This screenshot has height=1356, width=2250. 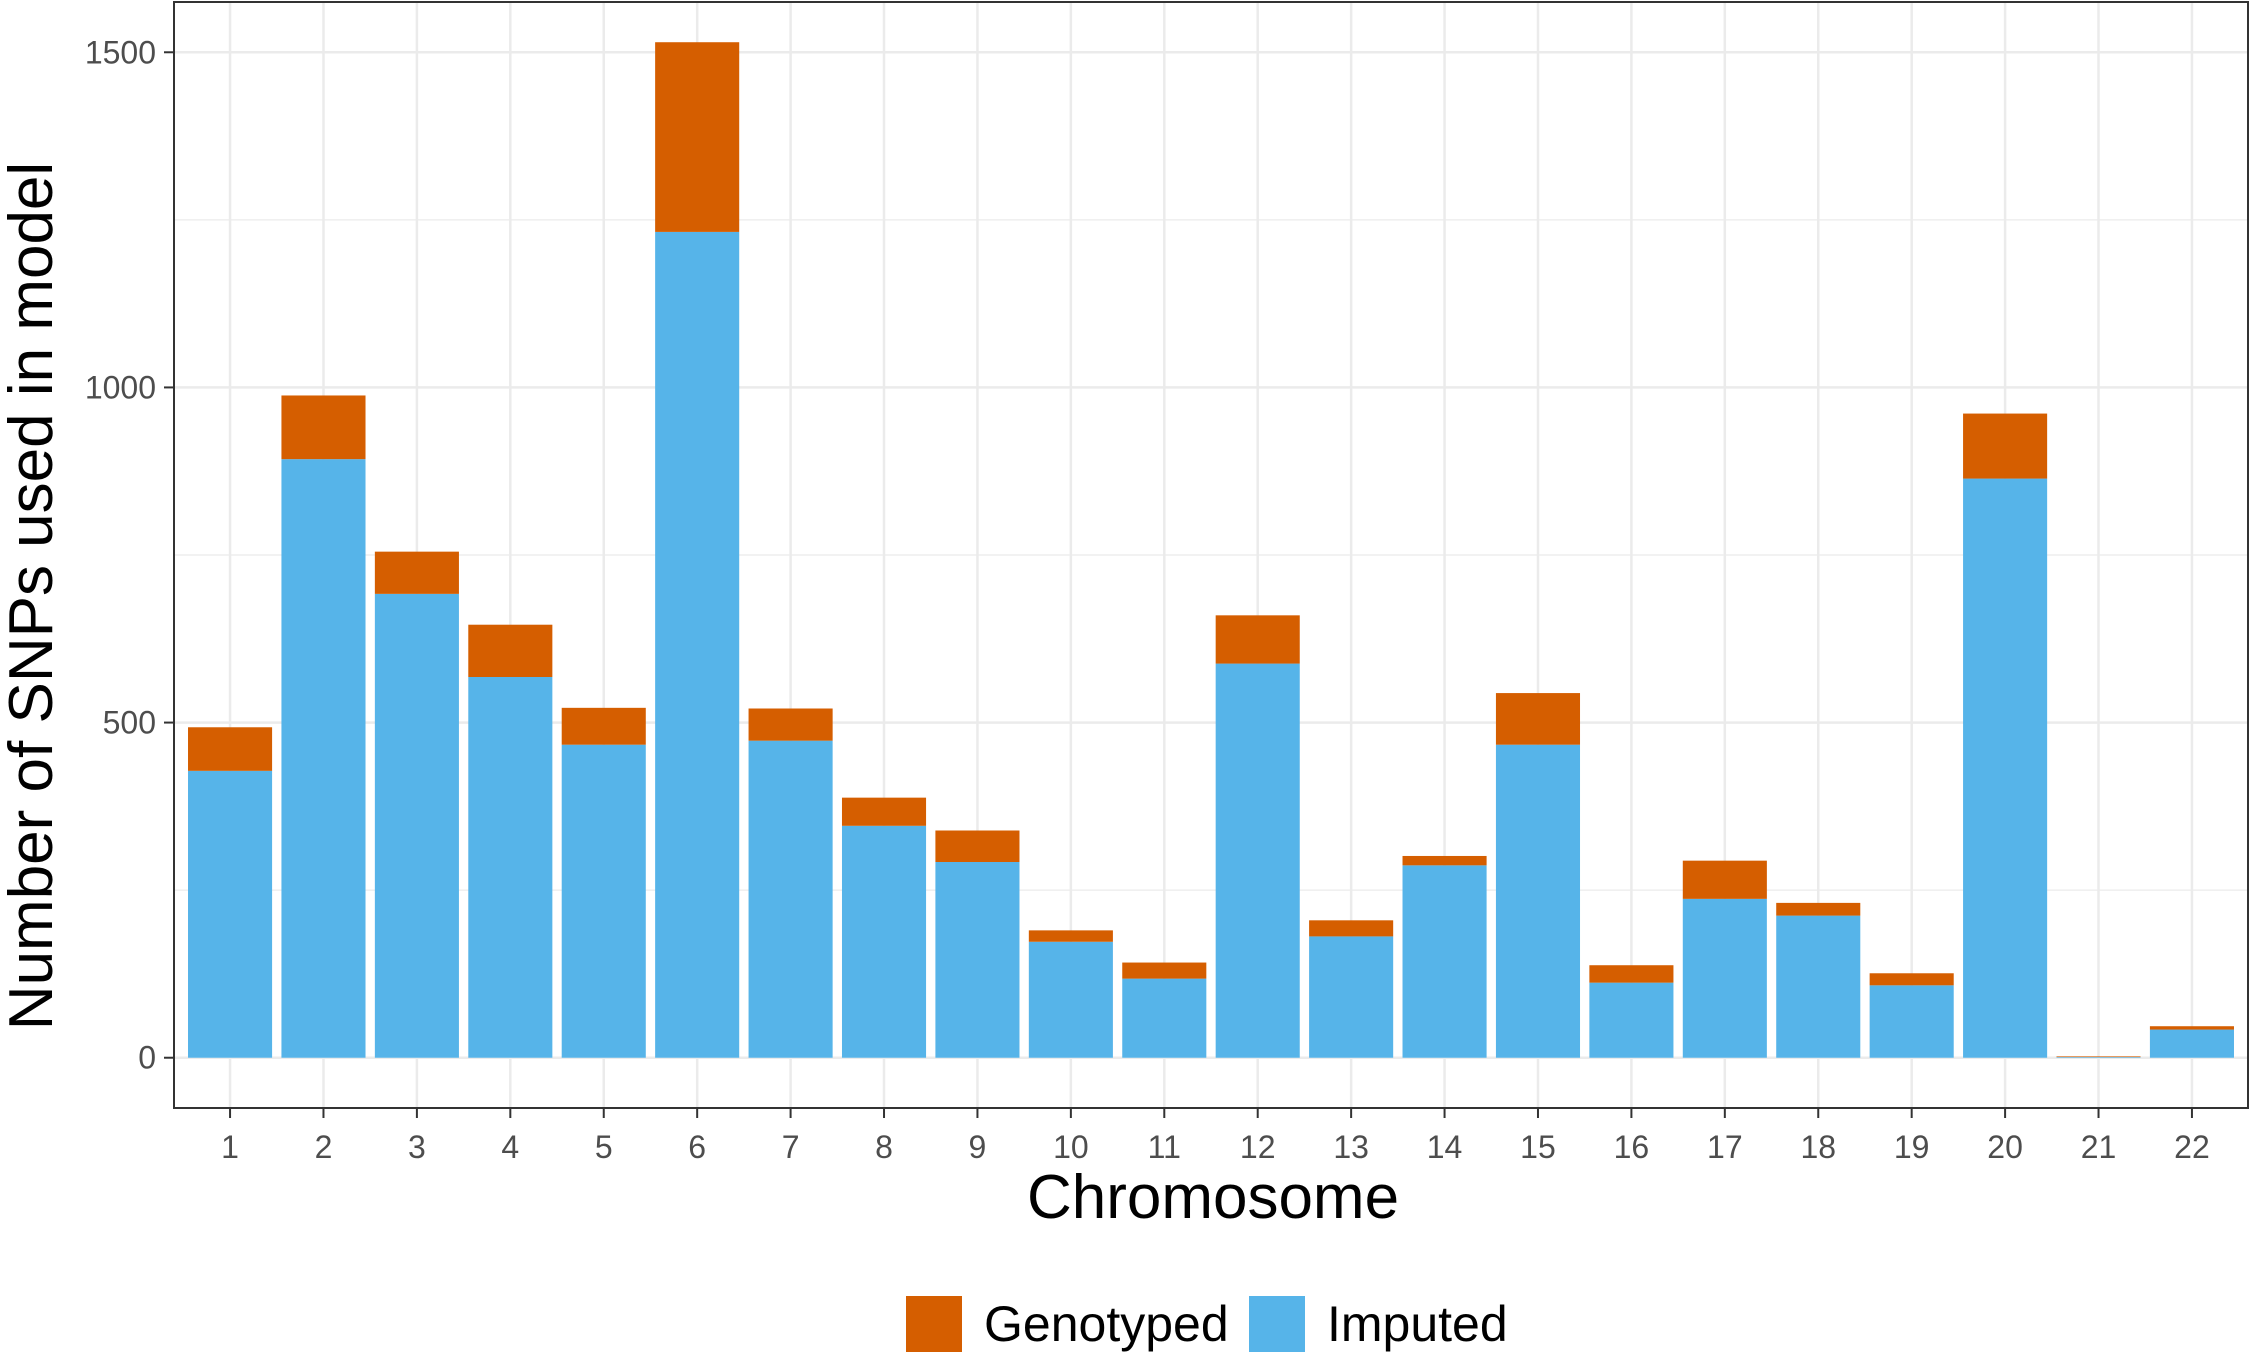 I want to click on x-axis: 1 2 3 4 5 6 7 8 9 10 11 12 13 14 15 16 17 18 19 20 21 22, so click(x=1215, y=1136).